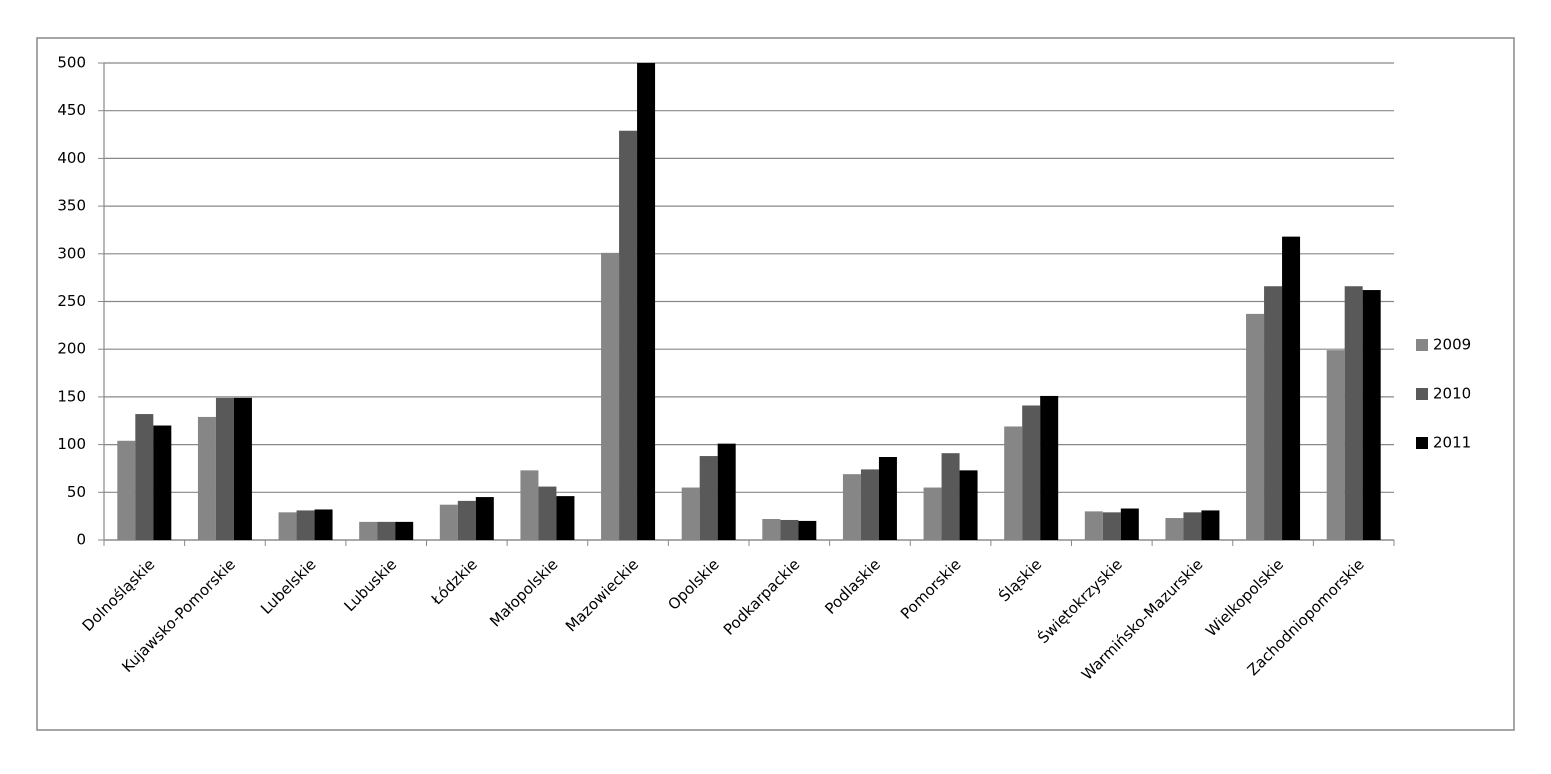  Describe the element at coordinates (1452, 345) in the screenshot. I see `legend-label: 2009` at that location.